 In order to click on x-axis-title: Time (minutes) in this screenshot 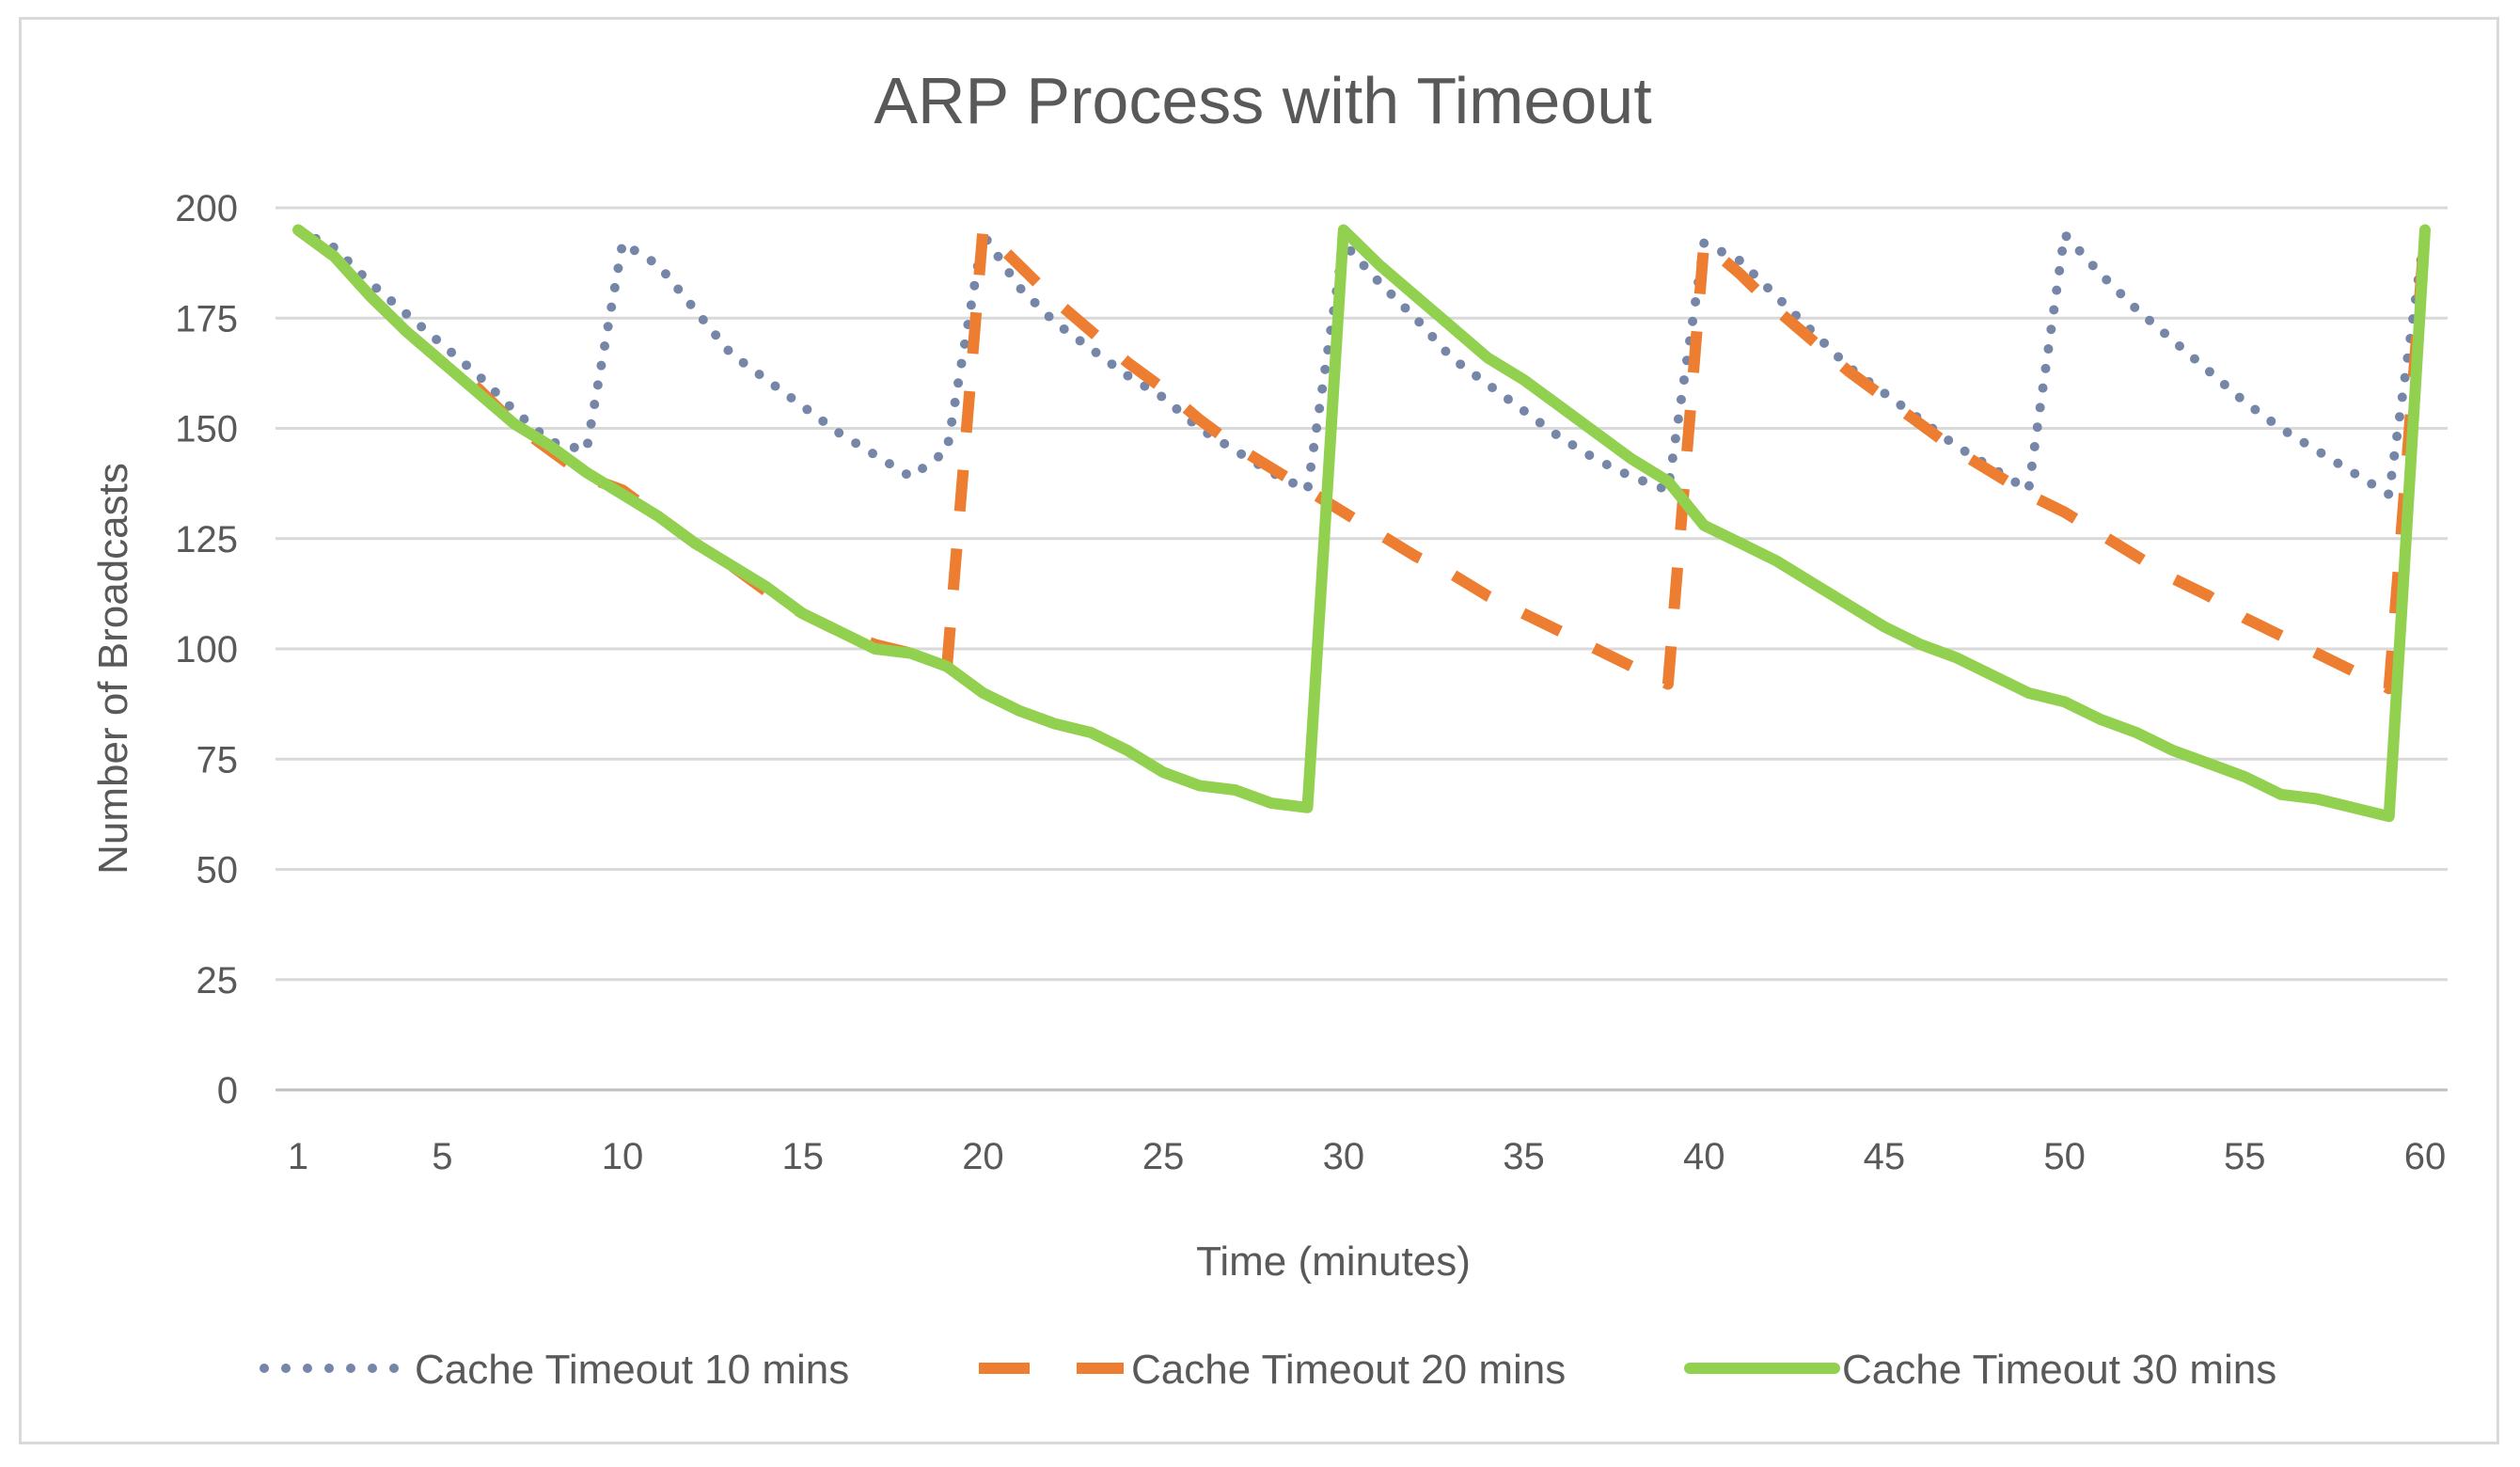, I will do `click(1334, 1261)`.